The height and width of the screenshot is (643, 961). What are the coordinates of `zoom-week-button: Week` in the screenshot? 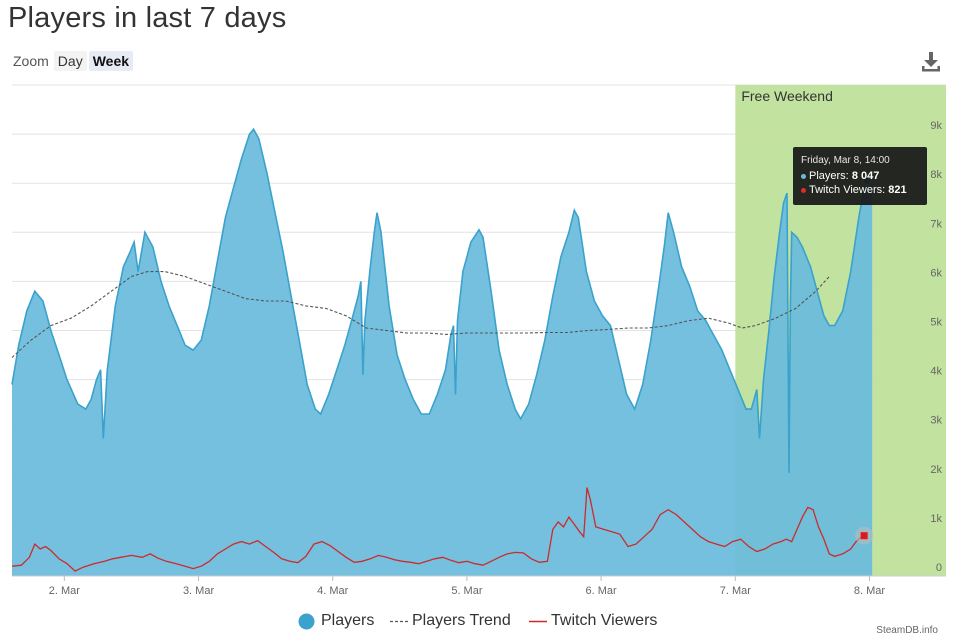 It's located at (111, 61).